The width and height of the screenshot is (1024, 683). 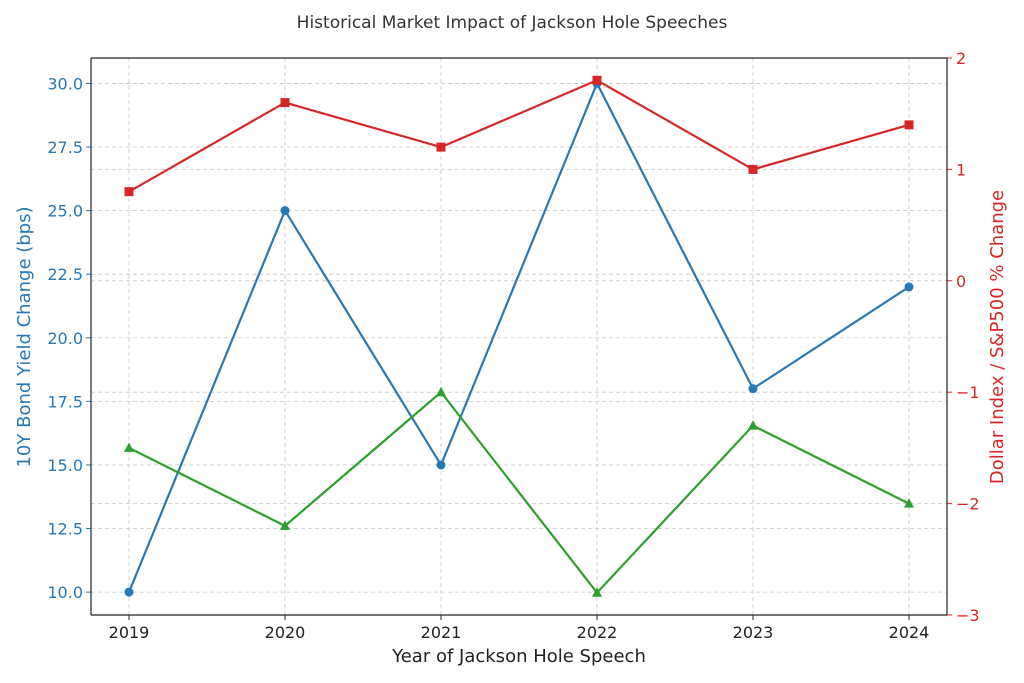 What do you see at coordinates (753, 632) in the screenshot?
I see `x-tick-label: 2023` at bounding box center [753, 632].